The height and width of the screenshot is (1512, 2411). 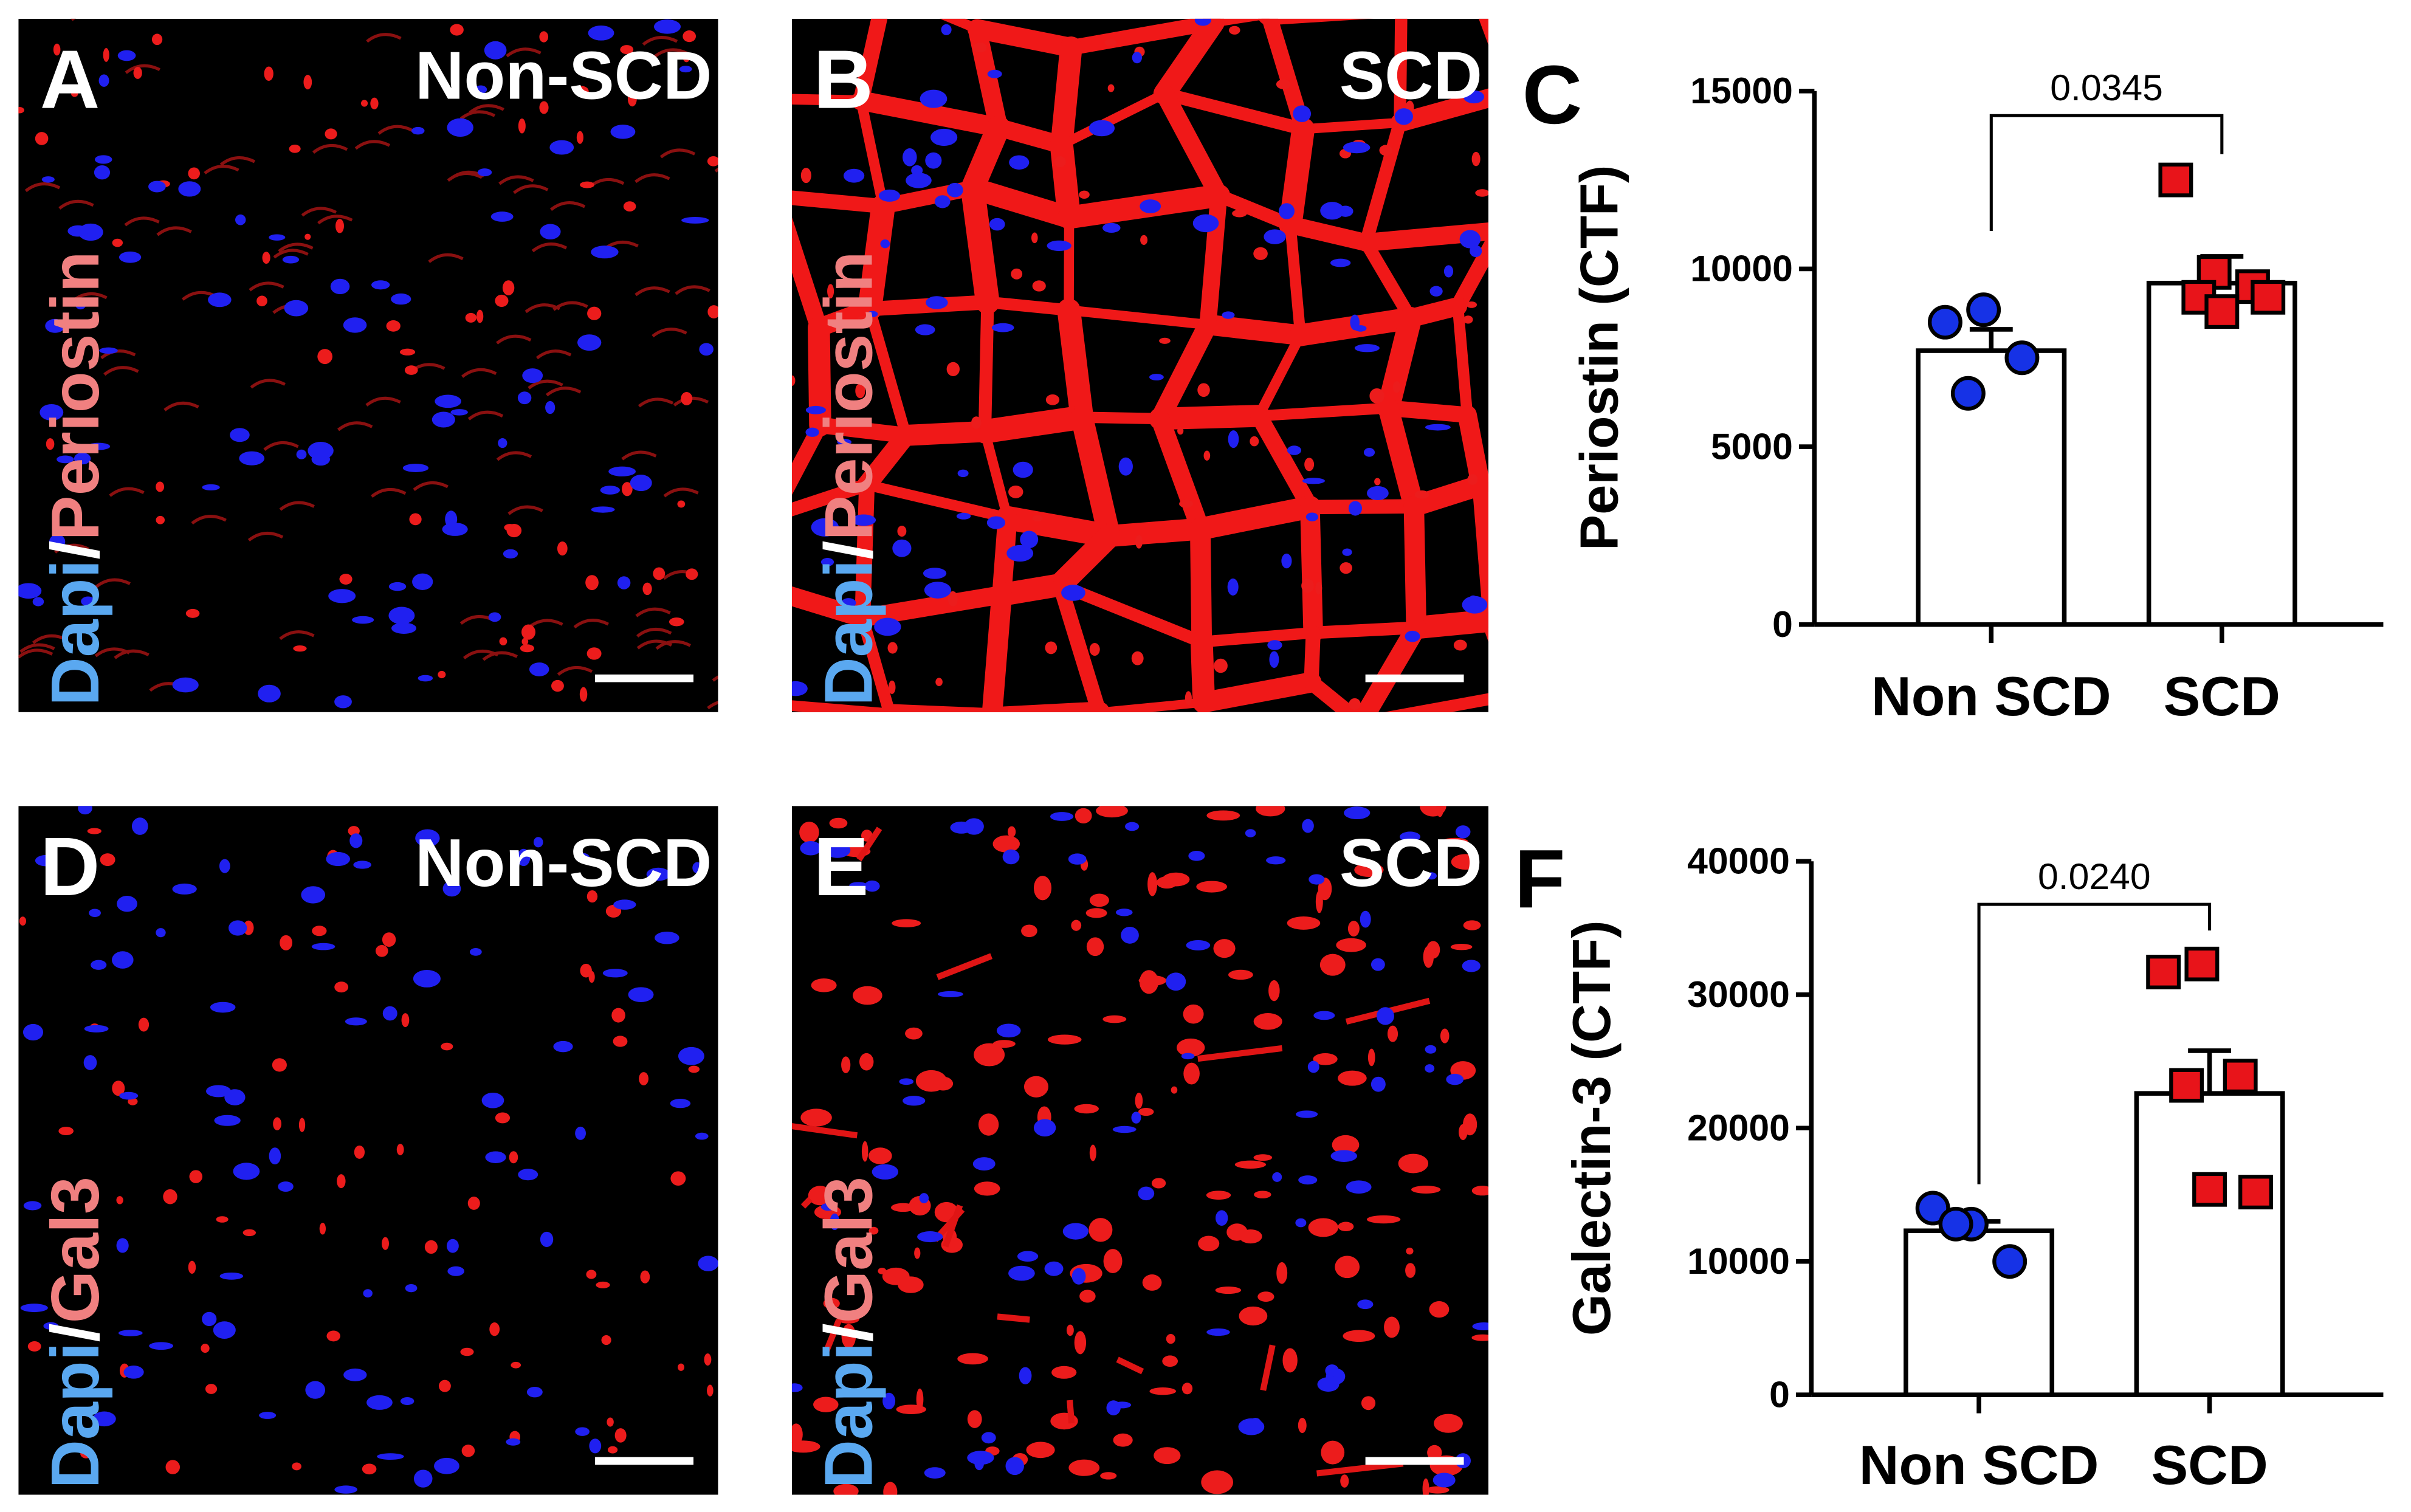 What do you see at coordinates (1991, 488) in the screenshot?
I see `bar` at bounding box center [1991, 488].